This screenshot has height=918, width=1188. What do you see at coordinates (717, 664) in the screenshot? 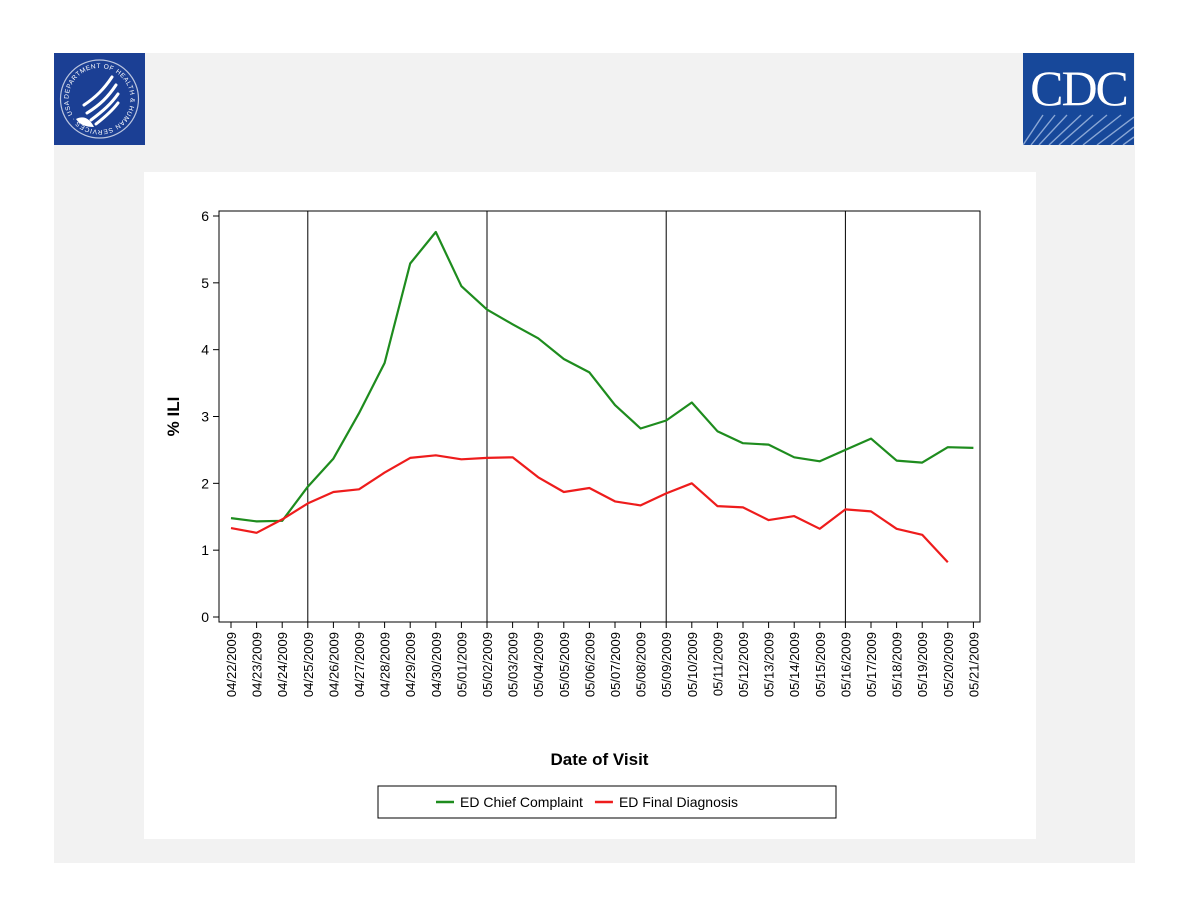
I see `x-tick-label: 05/11/2009` at bounding box center [717, 664].